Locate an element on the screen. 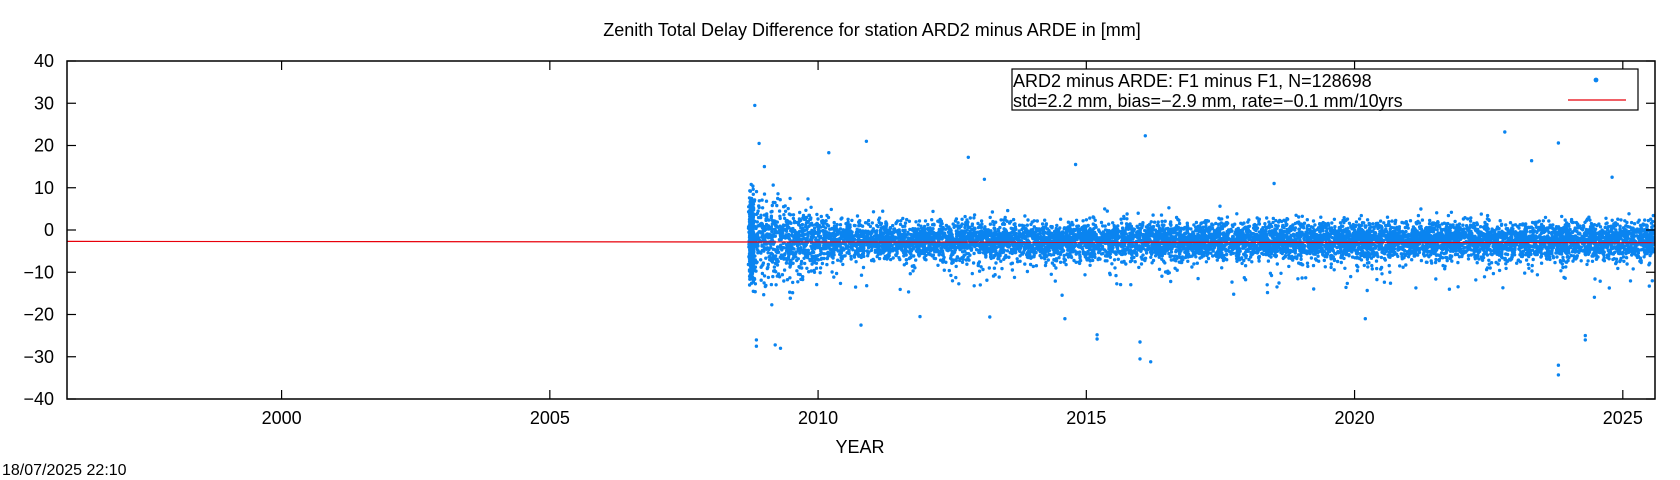 Image resolution: width=1680 pixels, height=480 pixels. y-tick-label: 0 is located at coordinates (49, 230).